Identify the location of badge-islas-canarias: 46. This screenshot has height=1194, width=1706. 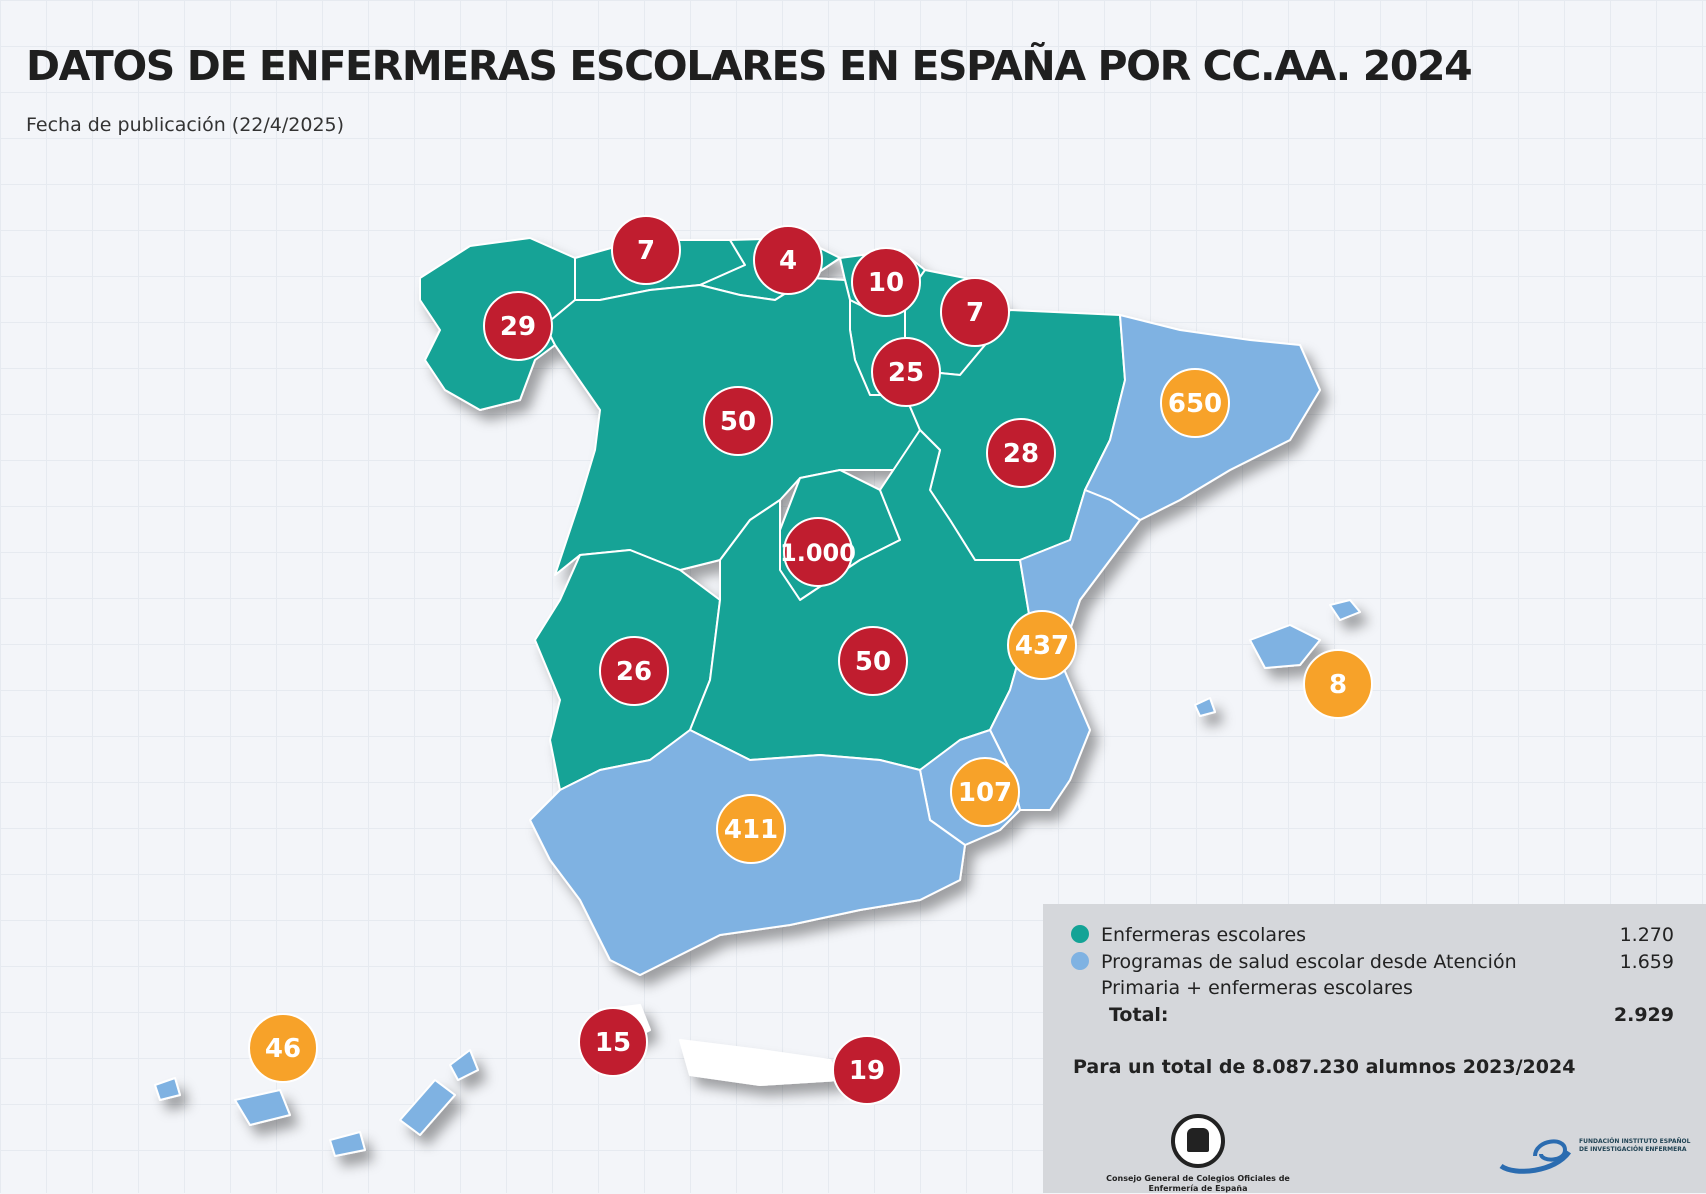
(283, 1048).